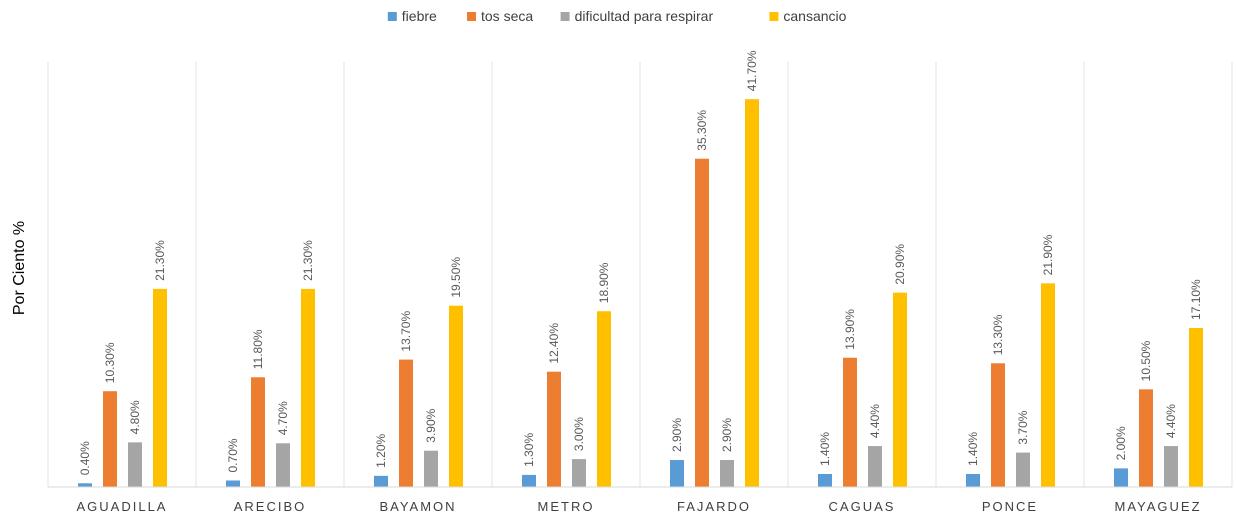  Describe the element at coordinates (714, 506) in the screenshot. I see `category-label-fajardo: FAJARDO` at that location.